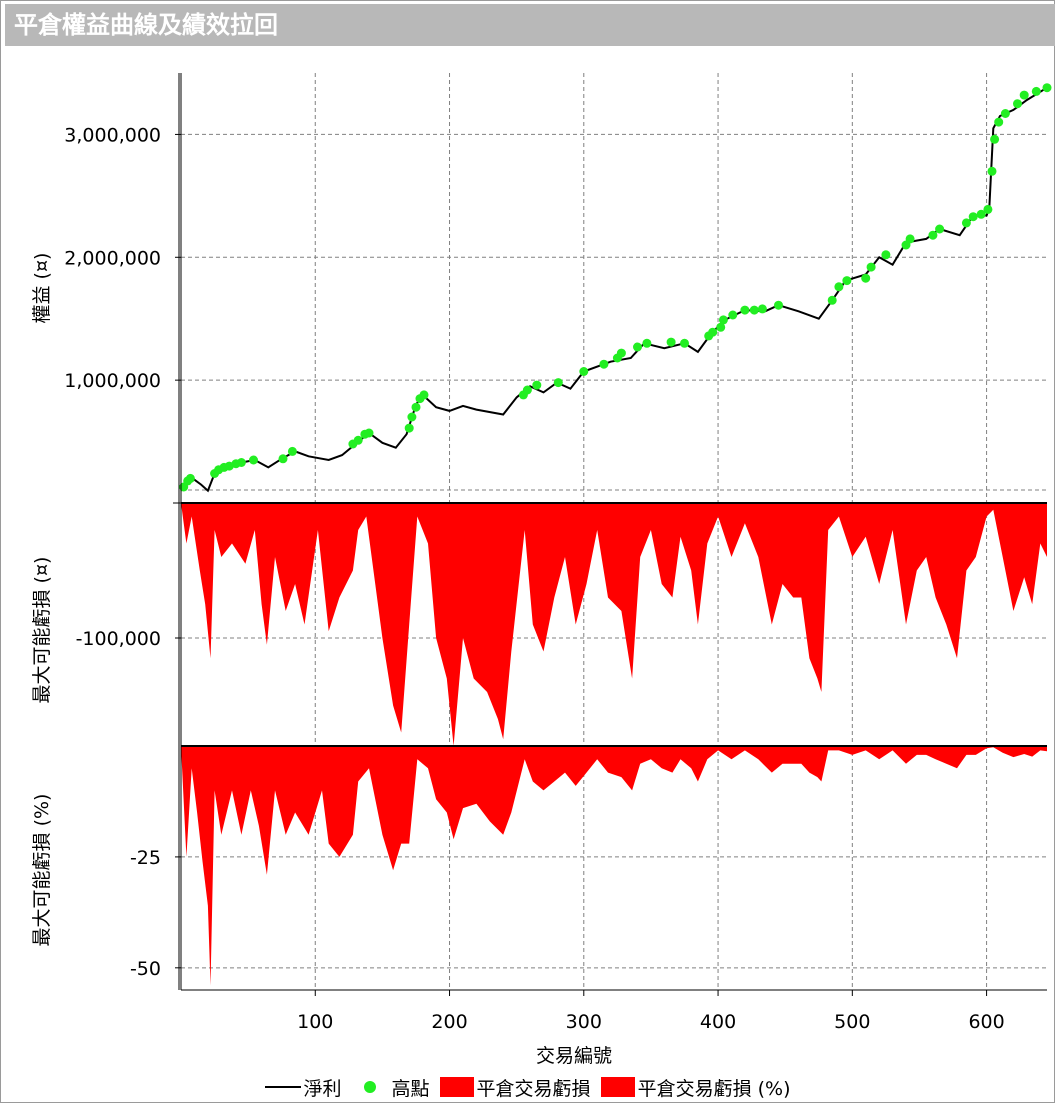 Image resolution: width=1055 pixels, height=1103 pixels. I want to click on y-axis-label: 最大可能虧損 (%), so click(42, 870).